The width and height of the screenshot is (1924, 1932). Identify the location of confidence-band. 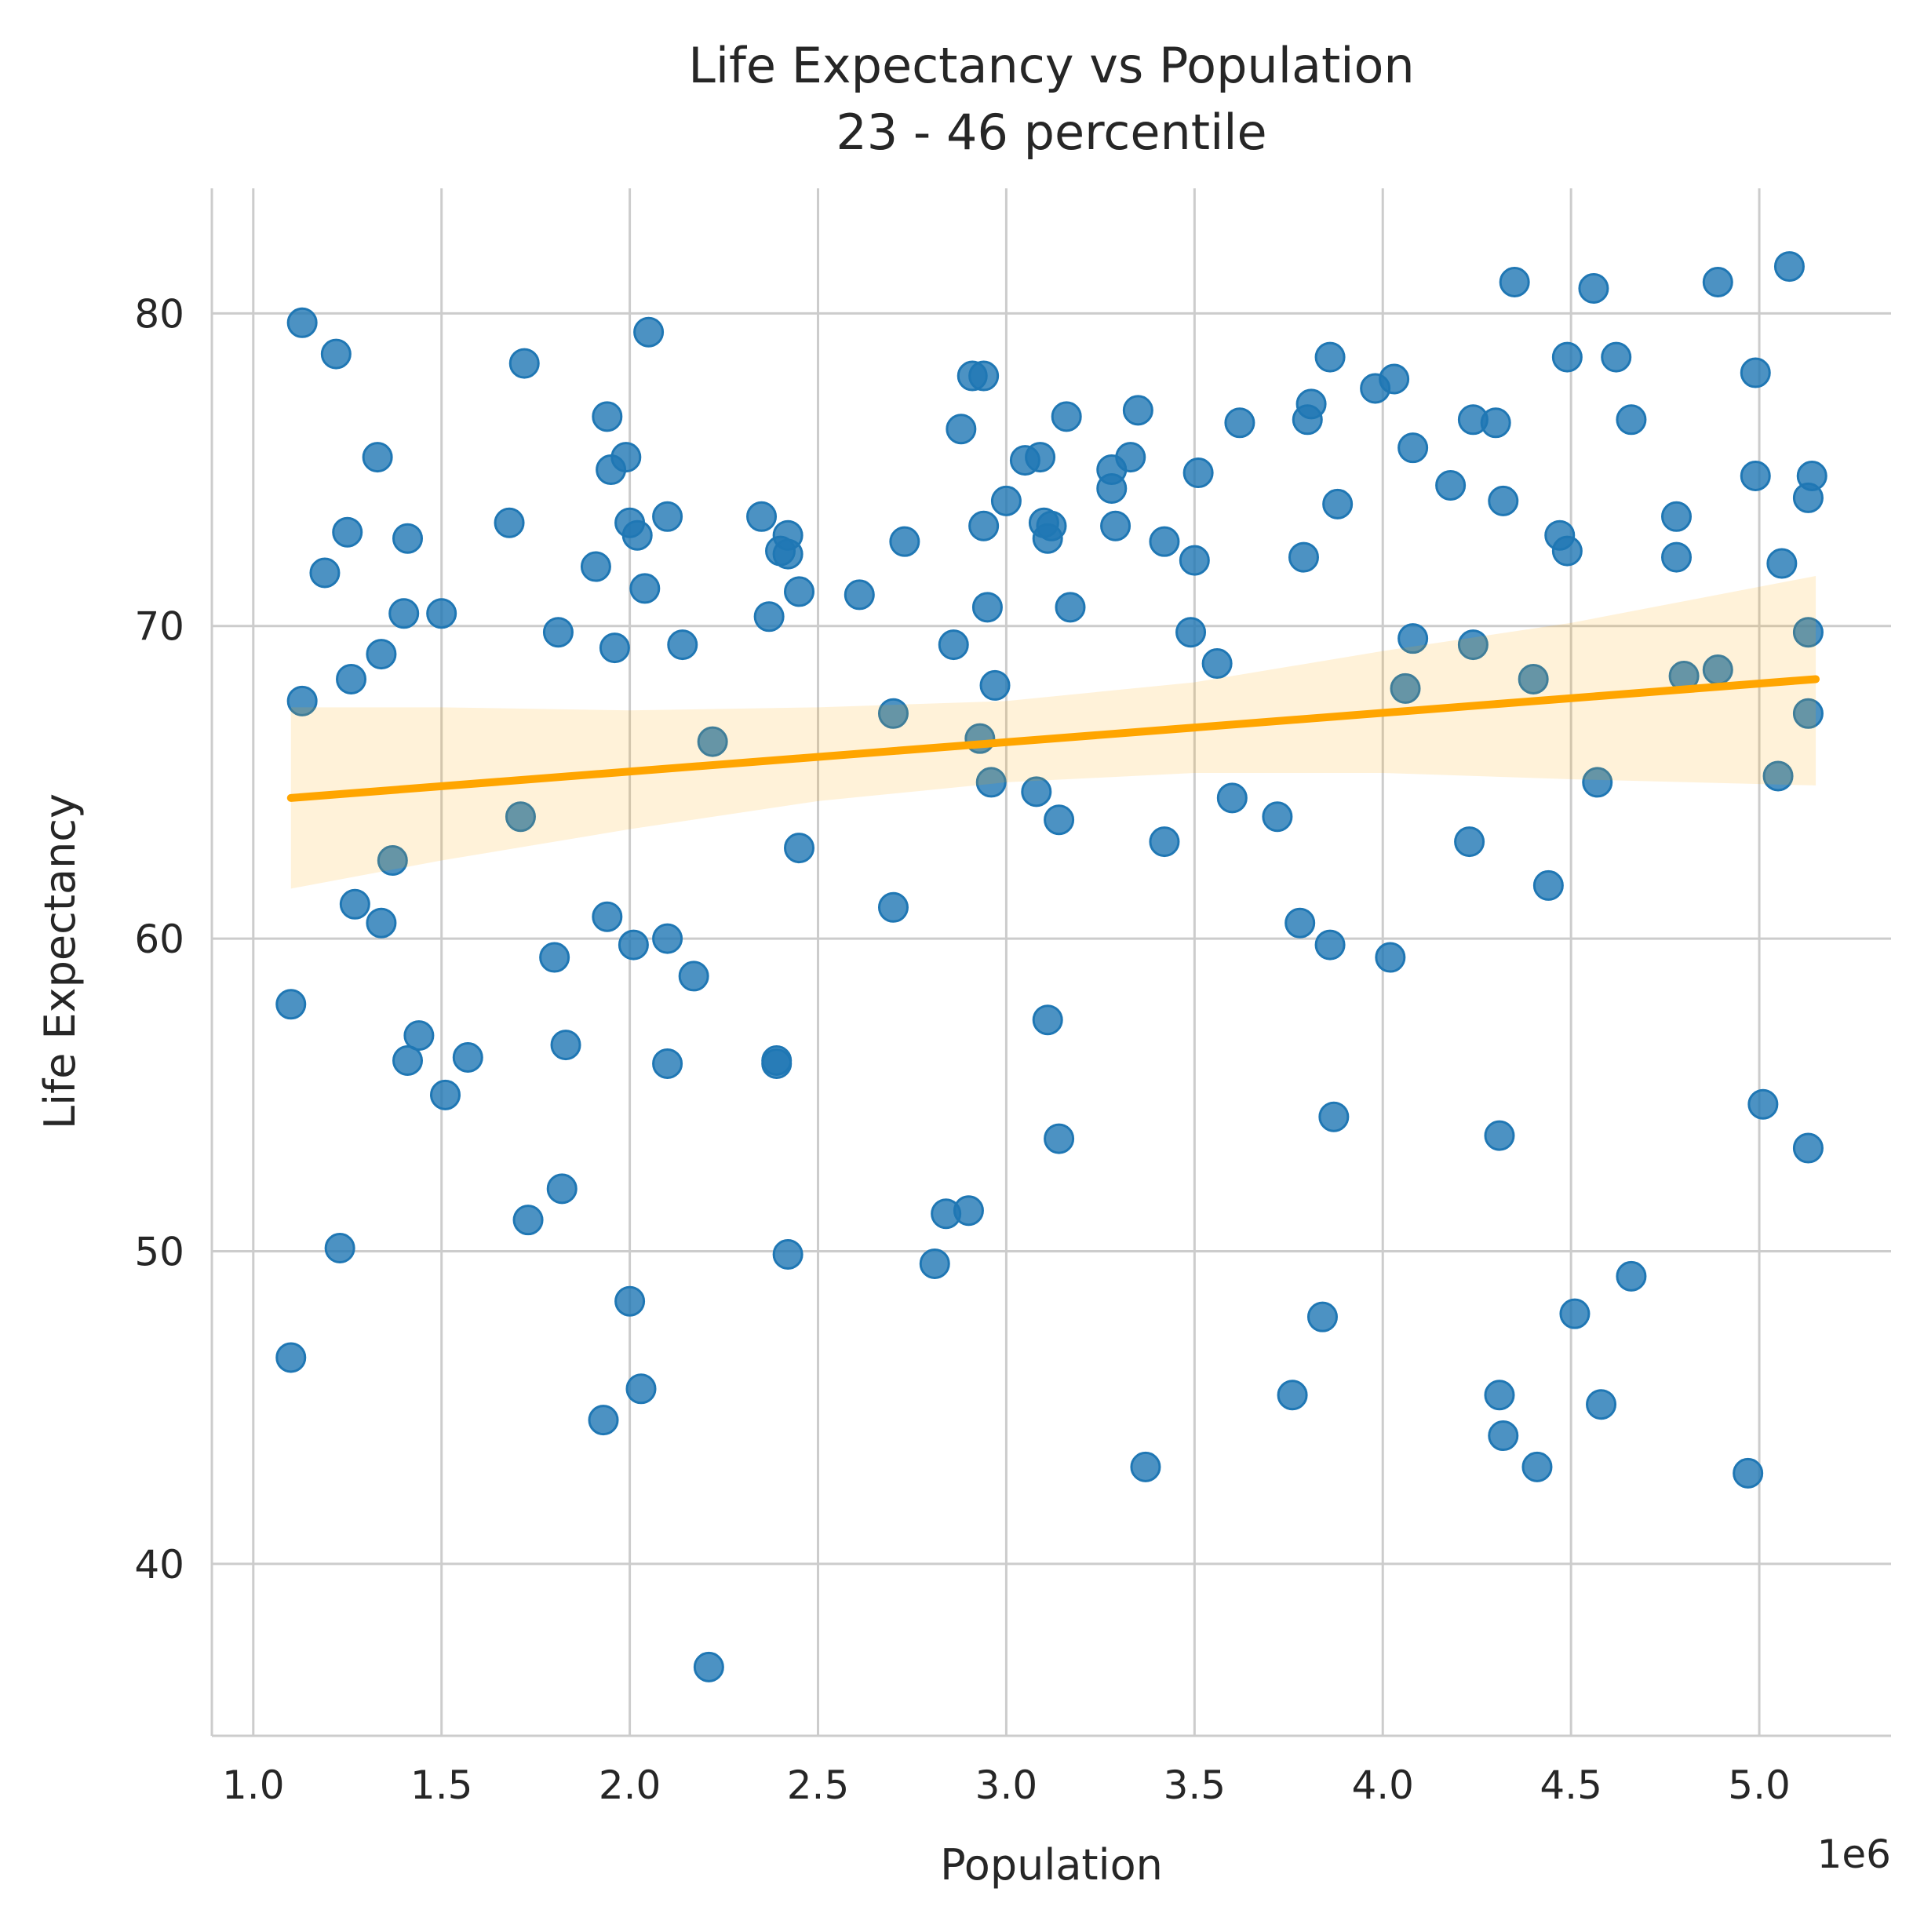
(1053, 732).